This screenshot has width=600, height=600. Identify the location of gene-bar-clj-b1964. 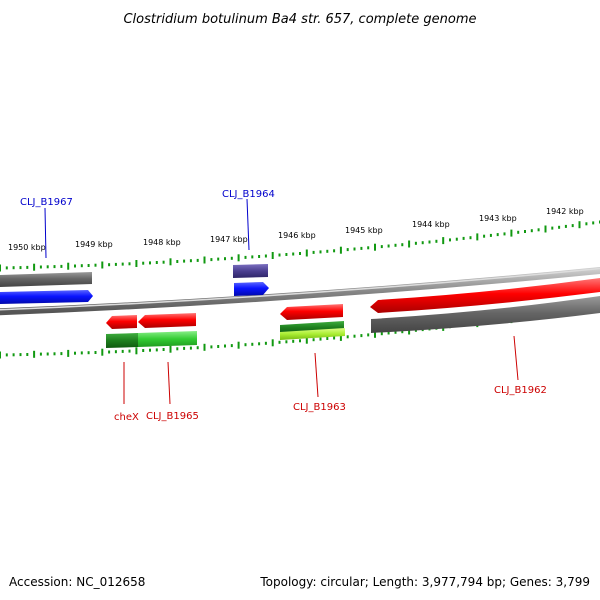
(250, 271).